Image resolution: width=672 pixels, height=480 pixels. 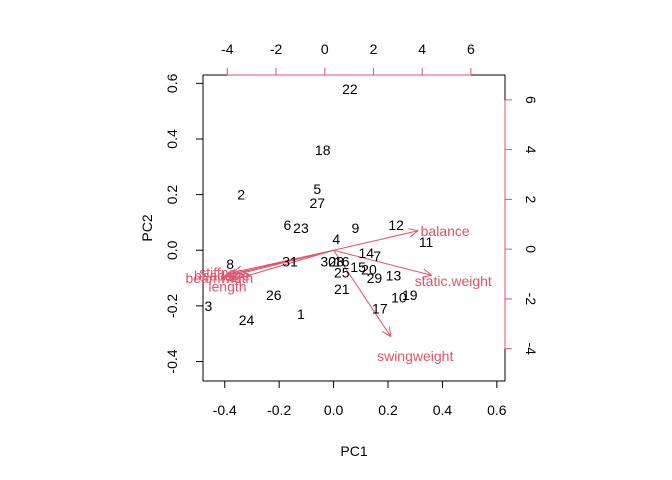 I want to click on observation-label: 30, so click(x=328, y=261).